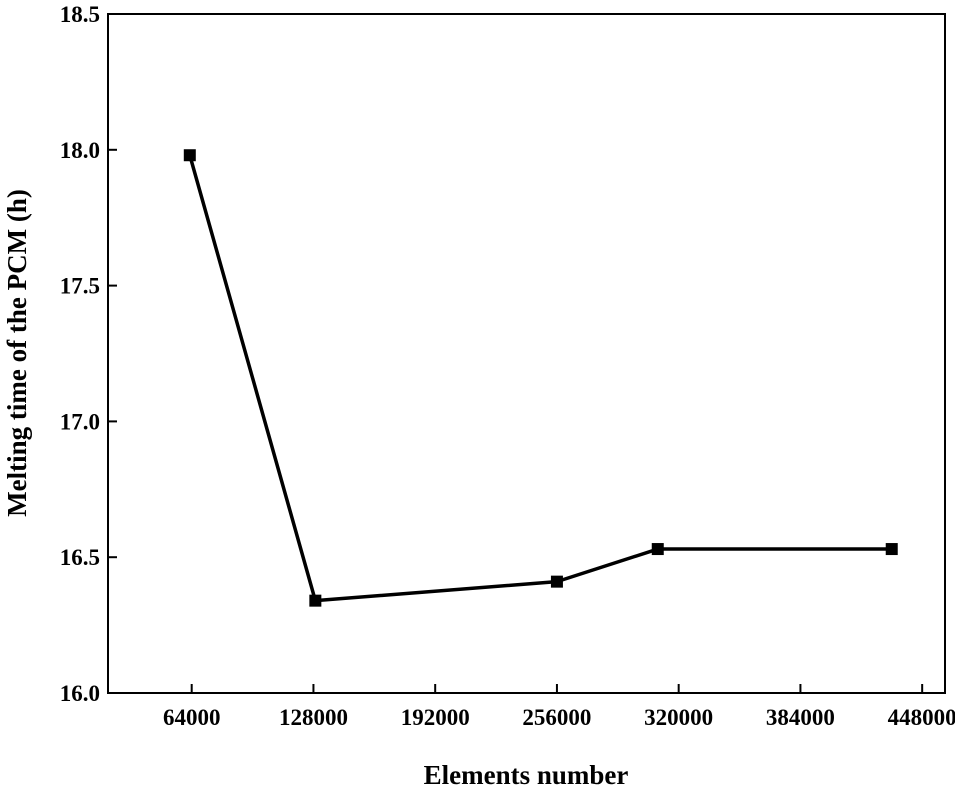  What do you see at coordinates (17, 353) in the screenshot?
I see `y-axis-title: Melting time of the PCM (h)` at bounding box center [17, 353].